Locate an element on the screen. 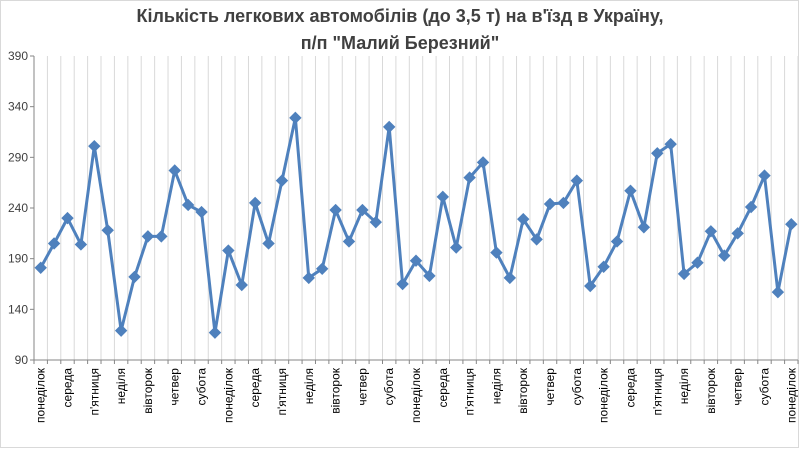 Image resolution: width=800 pixels, height=449 pixels. y-tick-label: 340 is located at coordinates (18, 107).